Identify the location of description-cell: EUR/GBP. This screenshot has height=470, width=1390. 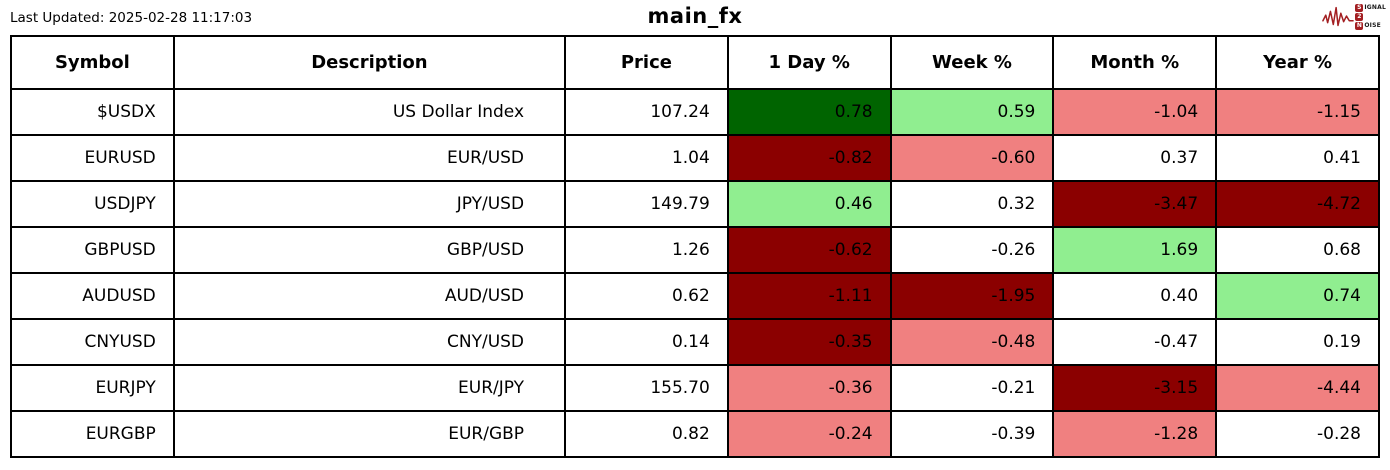
(369, 434).